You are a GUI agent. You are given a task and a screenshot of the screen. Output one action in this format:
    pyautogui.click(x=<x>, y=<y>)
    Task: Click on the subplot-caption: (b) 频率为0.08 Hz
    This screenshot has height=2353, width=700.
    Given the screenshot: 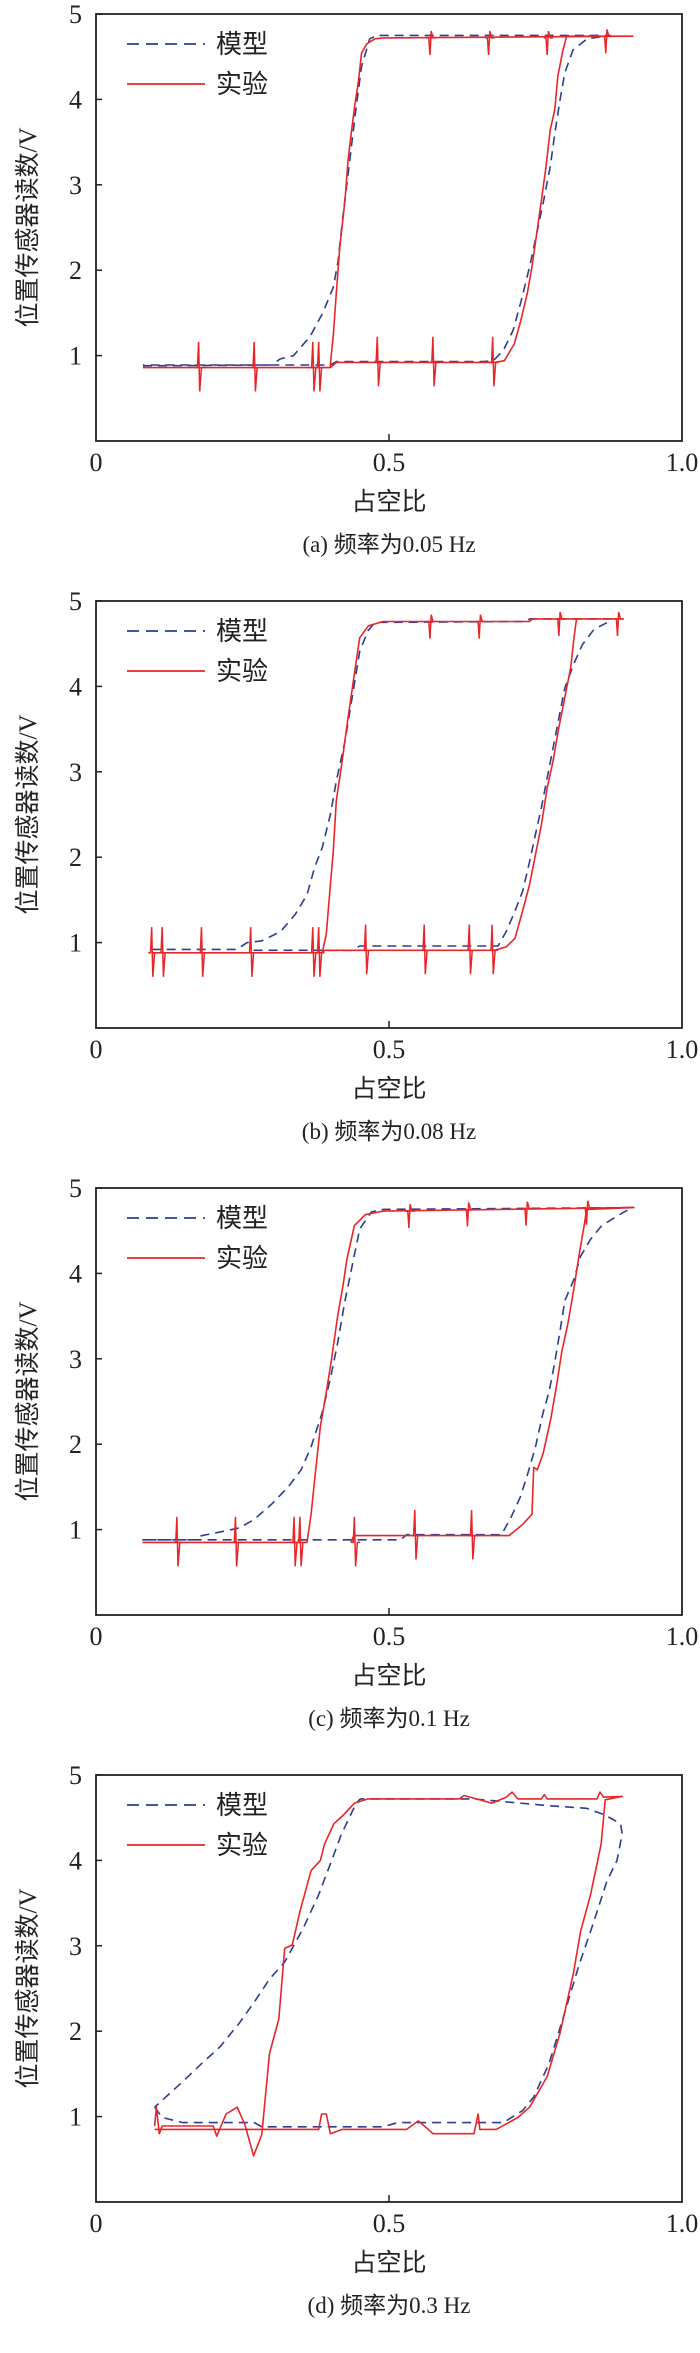 What is the action you would take?
    pyautogui.click(x=389, y=1131)
    